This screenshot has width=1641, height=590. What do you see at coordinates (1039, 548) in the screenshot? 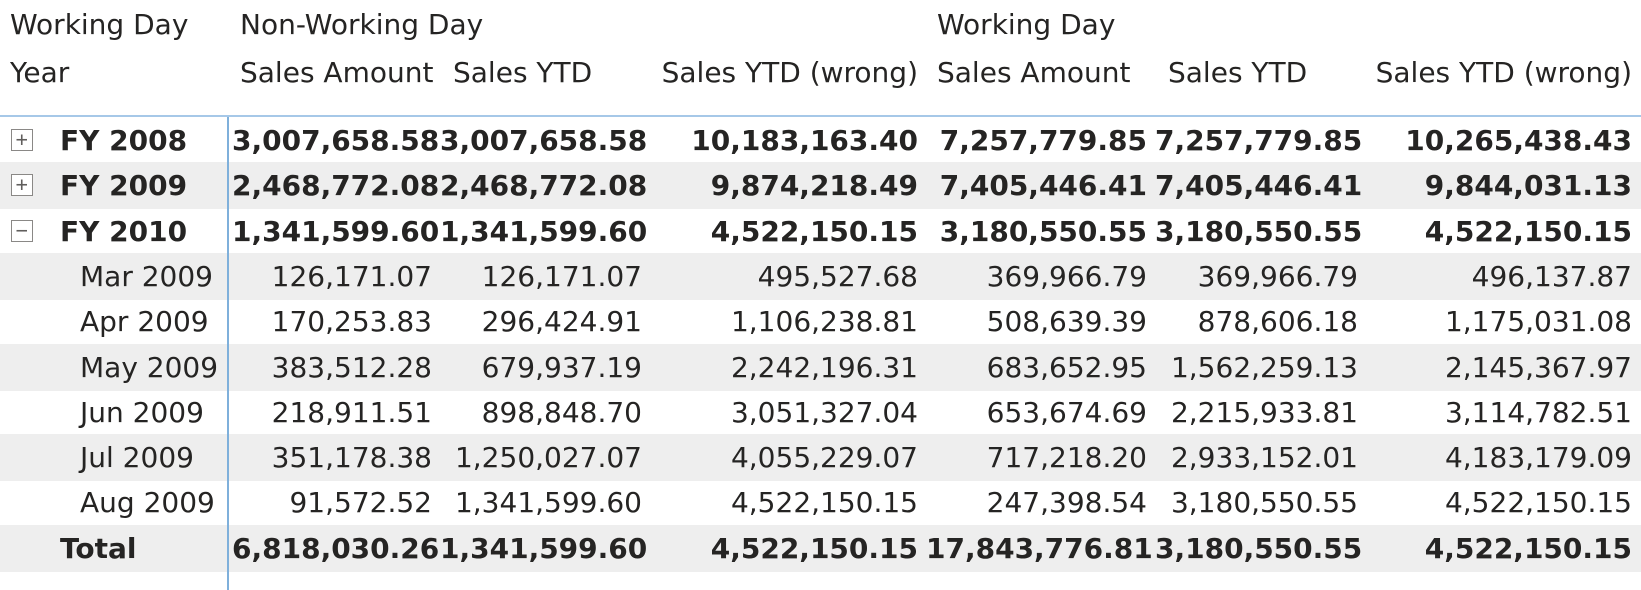
I see `value-cell: 17,843,776.81` at bounding box center [1039, 548].